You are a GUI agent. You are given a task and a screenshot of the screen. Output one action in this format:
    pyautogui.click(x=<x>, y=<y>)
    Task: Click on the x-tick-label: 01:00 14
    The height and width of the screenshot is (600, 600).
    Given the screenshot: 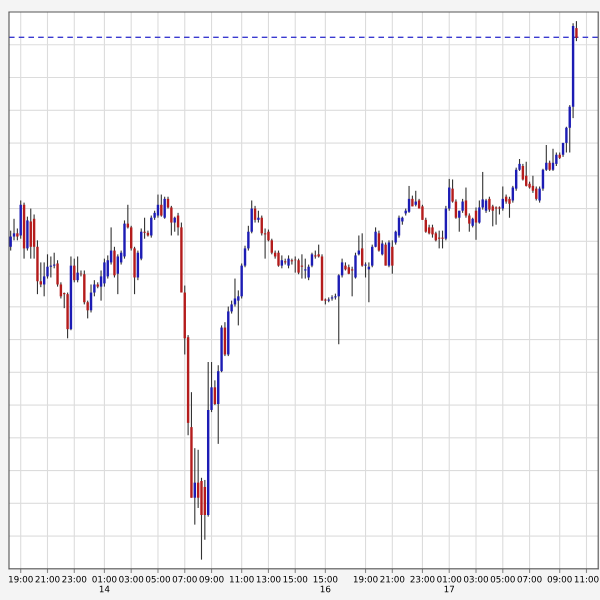 What is the action you would take?
    pyautogui.click(x=104, y=584)
    